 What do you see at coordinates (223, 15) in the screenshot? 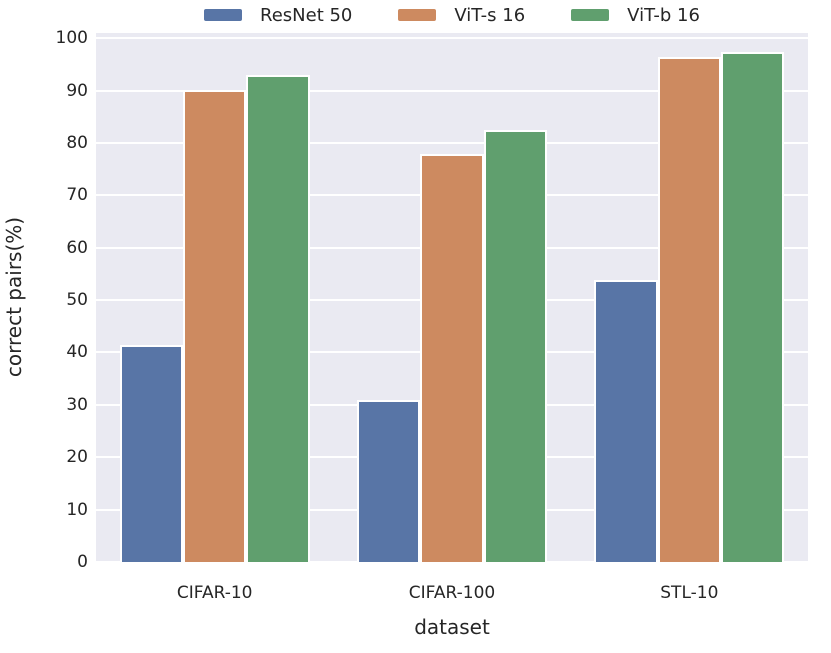
I see `legend-swatch-resnet50` at bounding box center [223, 15].